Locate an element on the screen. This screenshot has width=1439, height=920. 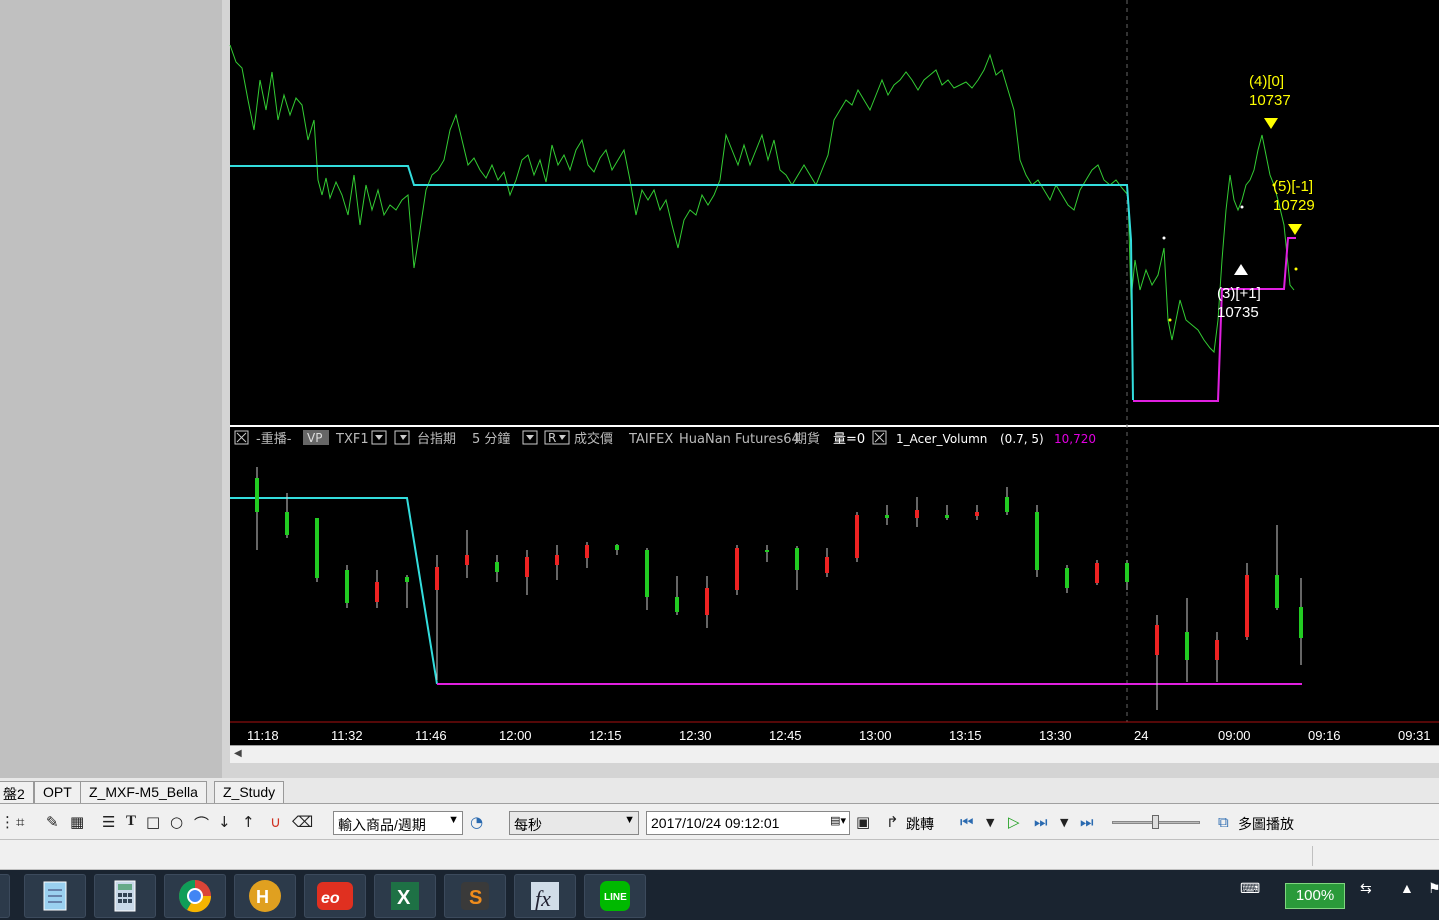
text-tool-icon: T is located at coordinates (131, 821).